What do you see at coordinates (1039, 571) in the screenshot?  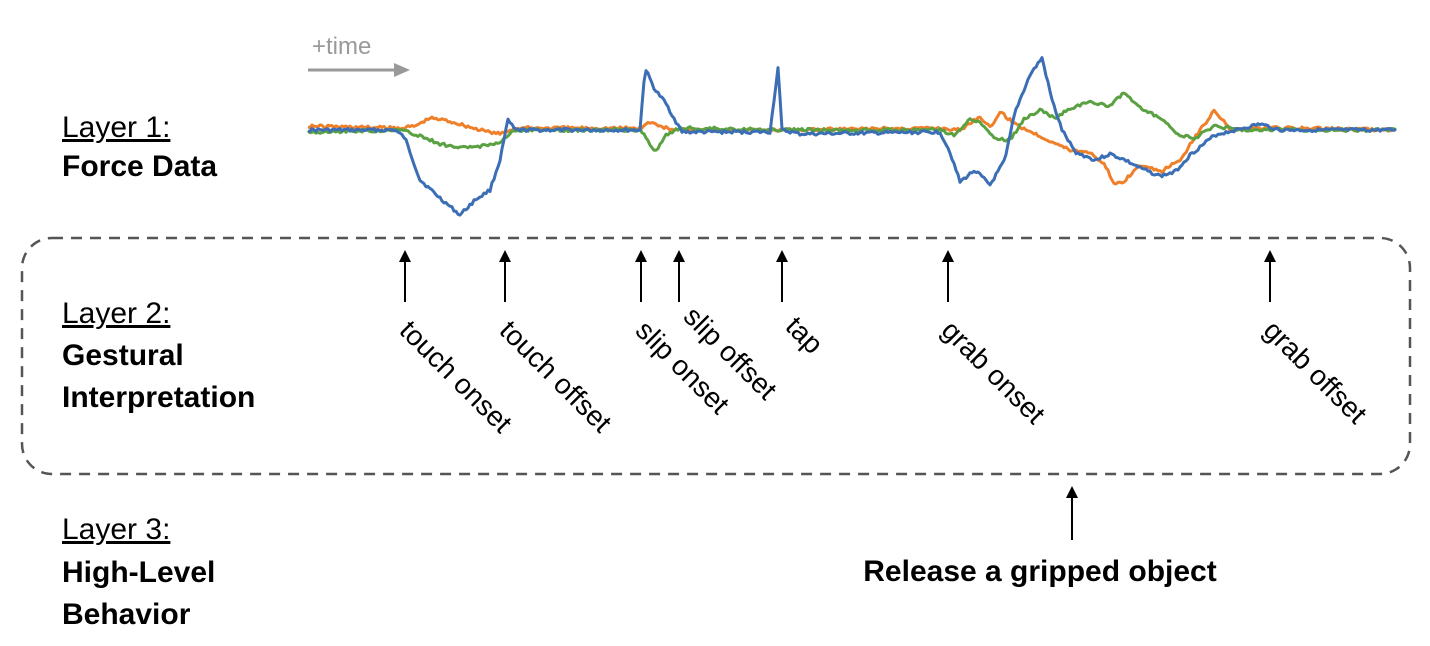 I see `behavior-label: Release a gripped object` at bounding box center [1039, 571].